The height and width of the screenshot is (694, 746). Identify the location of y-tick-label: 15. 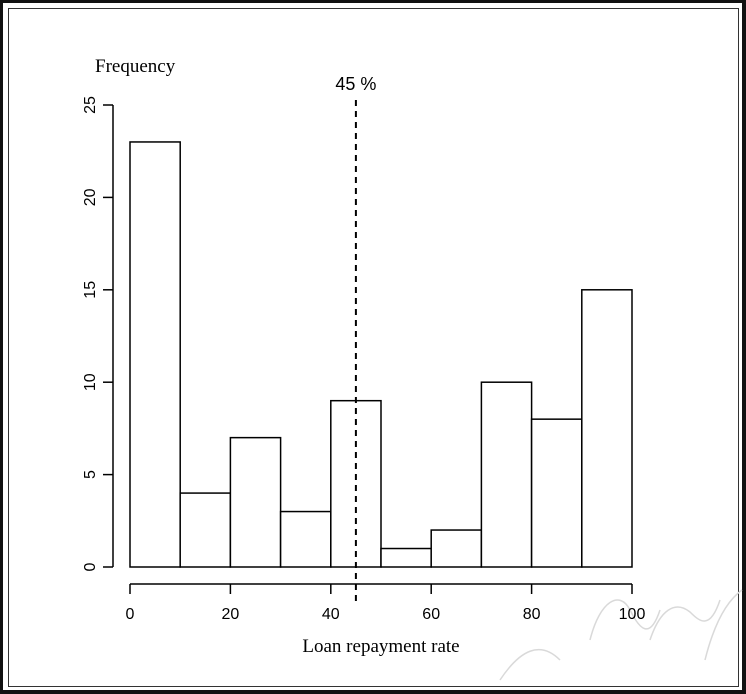
(90, 290).